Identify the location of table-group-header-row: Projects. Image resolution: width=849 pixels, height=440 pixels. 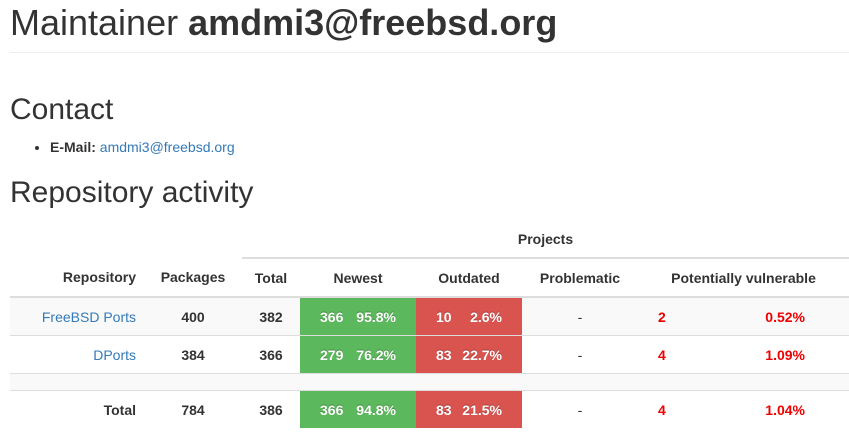
(429, 239).